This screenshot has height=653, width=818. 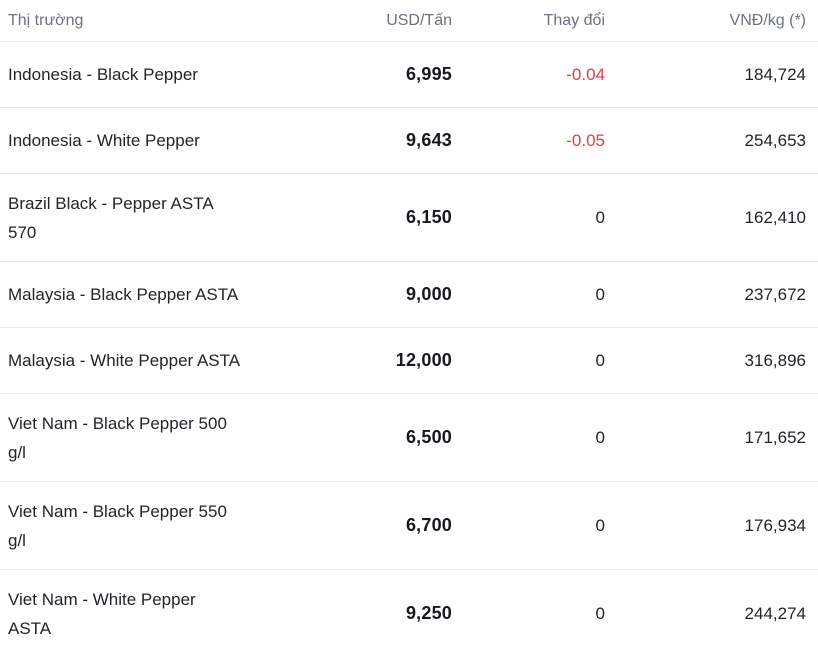 I want to click on vnd-price: 237,672, so click(x=775, y=294).